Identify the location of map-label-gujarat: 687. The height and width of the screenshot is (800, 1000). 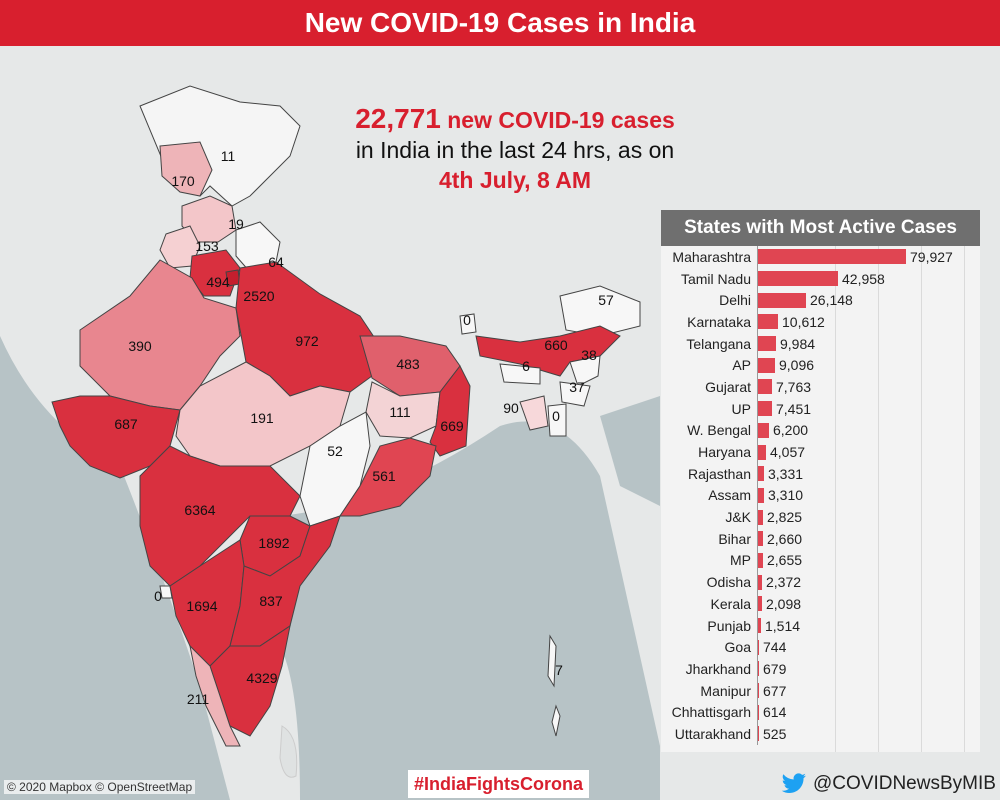
(126, 424).